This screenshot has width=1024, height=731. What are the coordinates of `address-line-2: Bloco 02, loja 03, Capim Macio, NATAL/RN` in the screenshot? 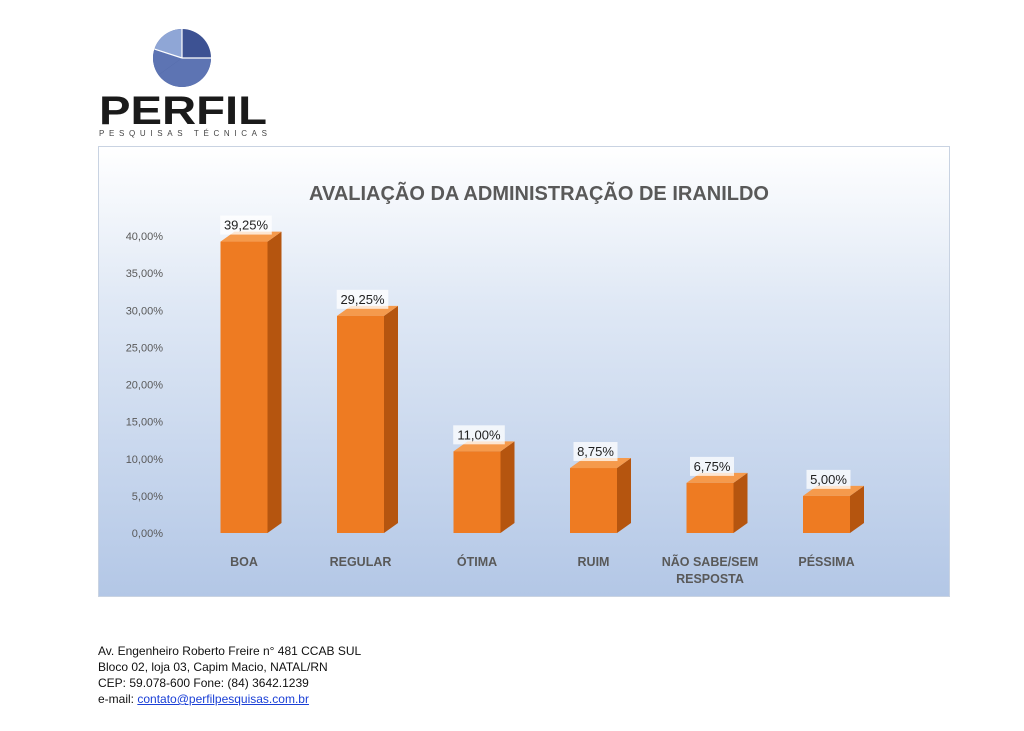 It's located at (213, 667).